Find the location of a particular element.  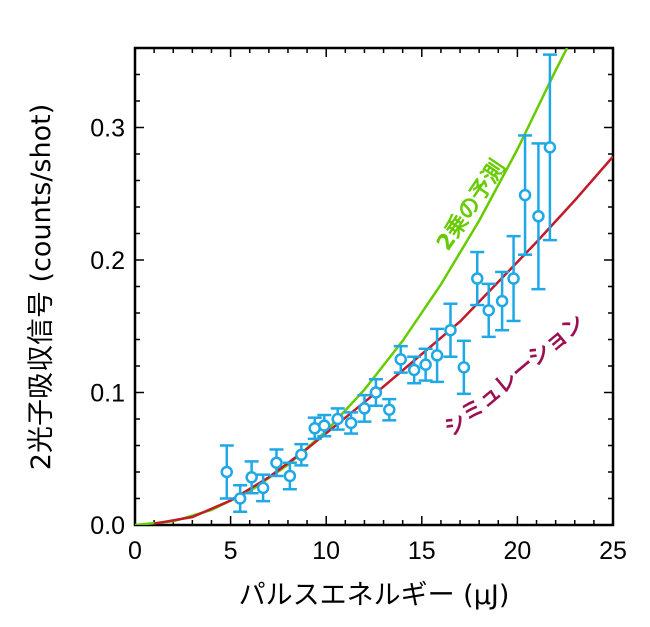

x-axis-title: パルスエネルギー (μJ) is located at coordinates (374, 595).